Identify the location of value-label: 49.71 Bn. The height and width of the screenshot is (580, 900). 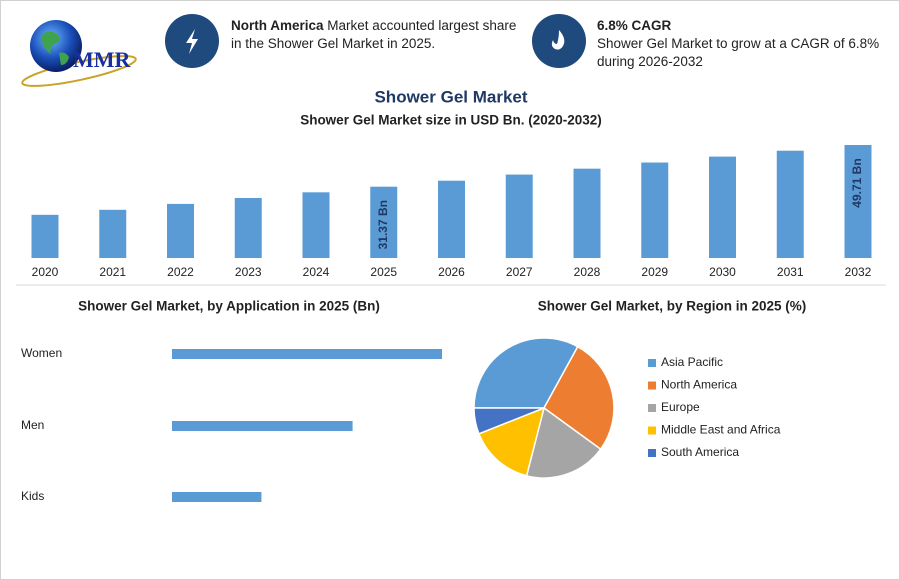
(857, 182).